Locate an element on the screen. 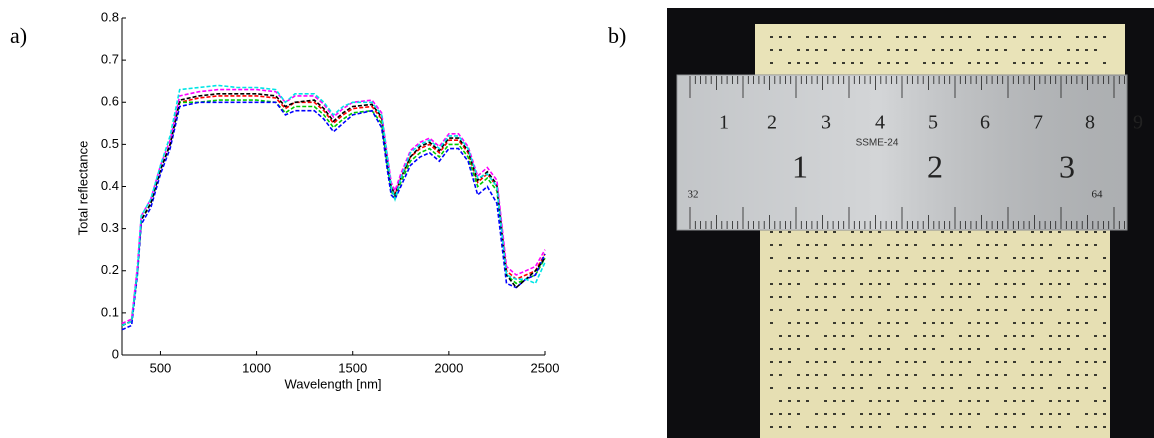 This screenshot has height=438, width=1154. ruler-model: SSME-24 is located at coordinates (877, 143).